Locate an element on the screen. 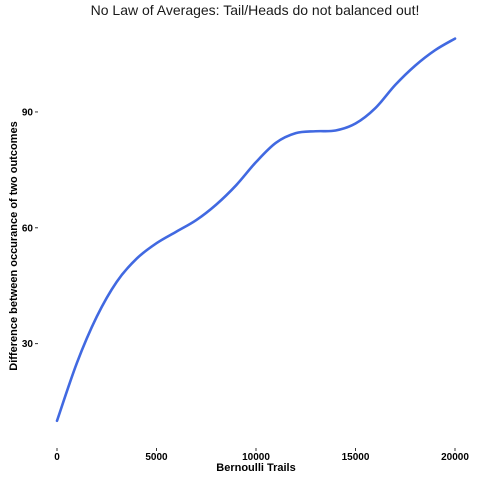 The width and height of the screenshot is (480, 480). y-axis: 30 60 90 is located at coordinates (30, 228).